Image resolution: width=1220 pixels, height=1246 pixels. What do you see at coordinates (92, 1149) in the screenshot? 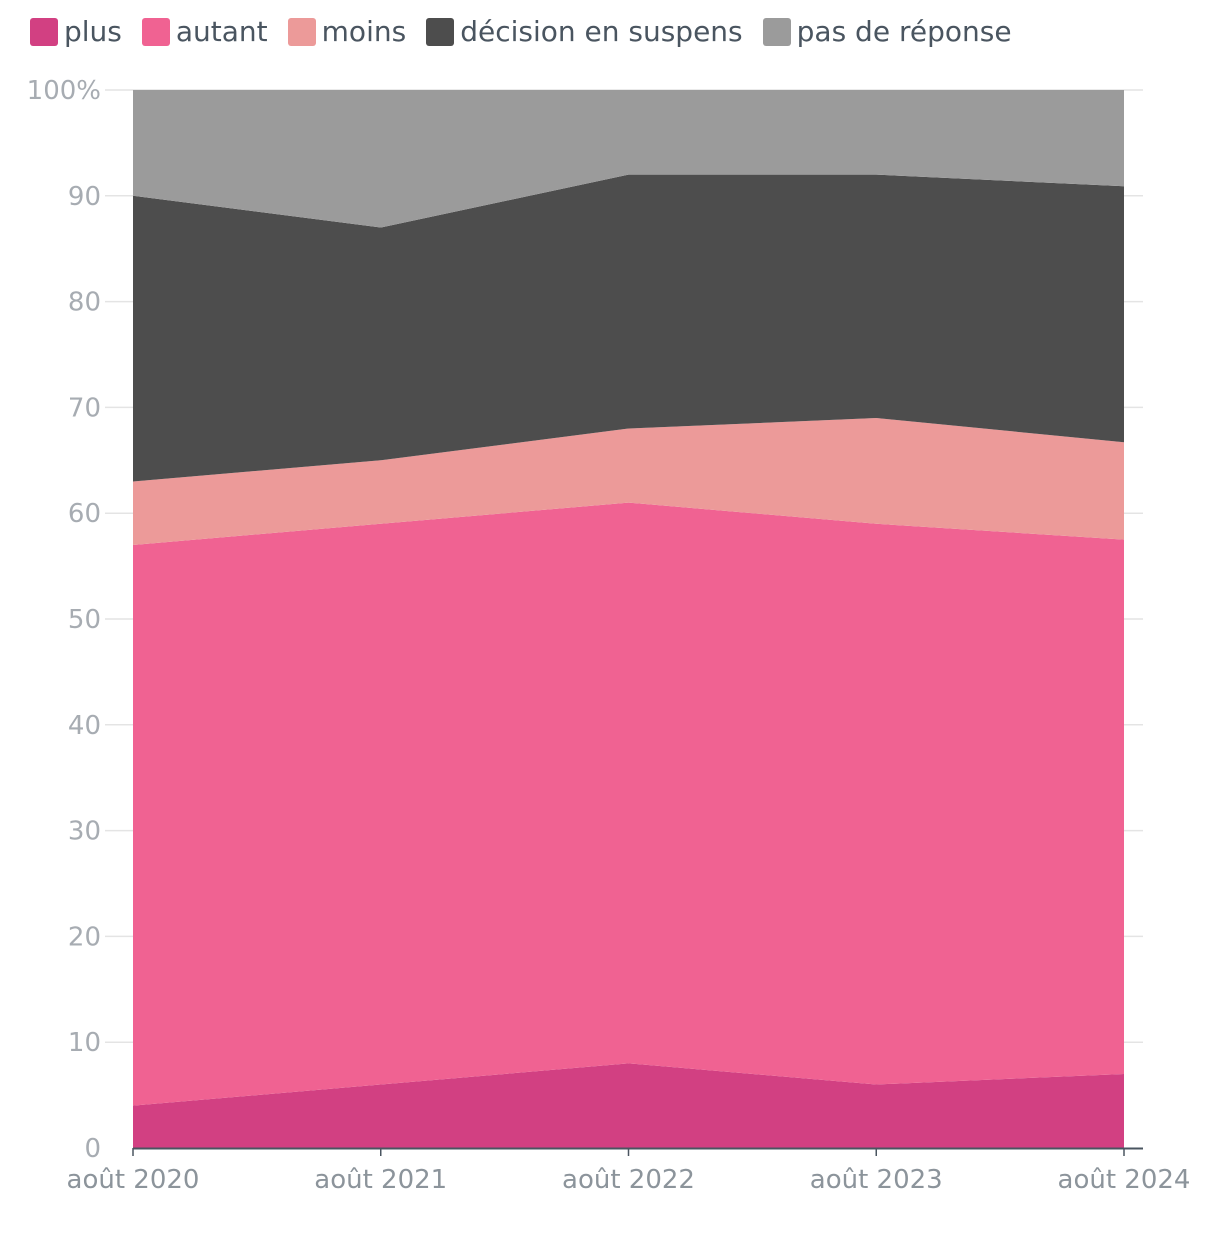
I see `y-tick-label: 0` at bounding box center [92, 1149].